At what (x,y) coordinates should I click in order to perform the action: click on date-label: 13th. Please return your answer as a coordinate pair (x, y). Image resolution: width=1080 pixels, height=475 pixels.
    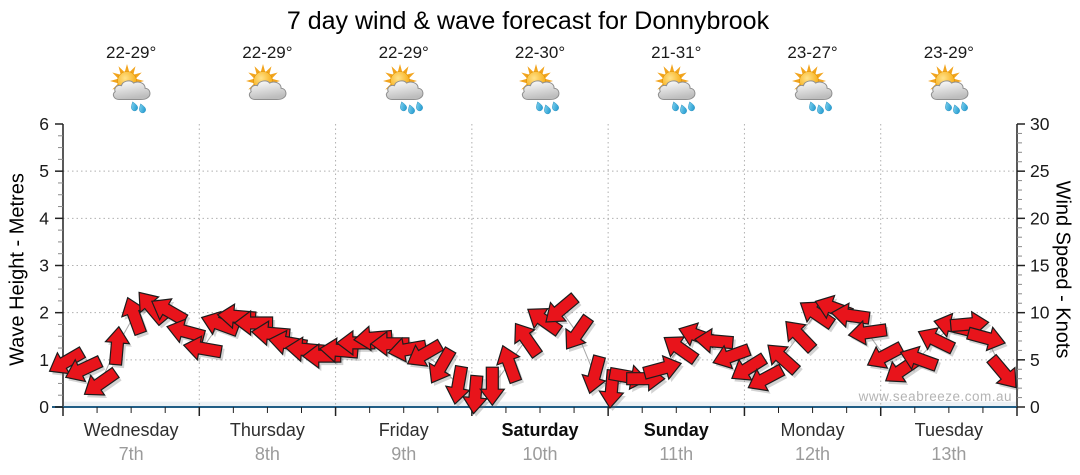
    Looking at the image, I should click on (949, 454).